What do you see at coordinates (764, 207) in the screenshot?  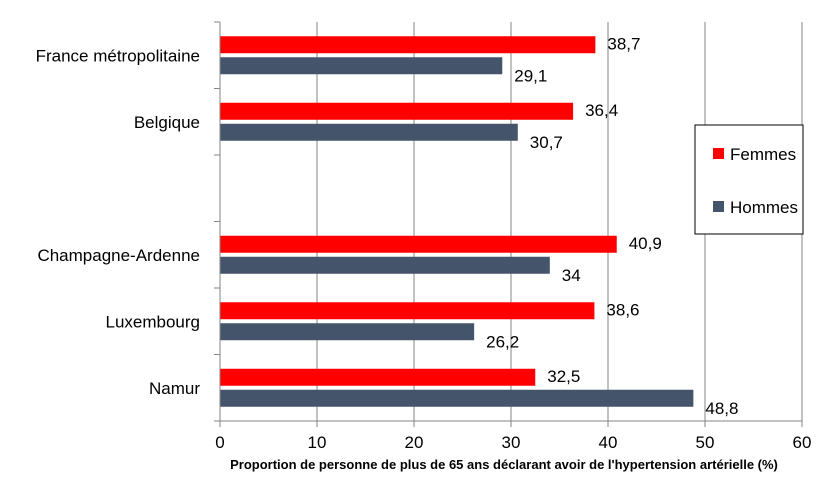 I see `legend-label: Hommes` at bounding box center [764, 207].